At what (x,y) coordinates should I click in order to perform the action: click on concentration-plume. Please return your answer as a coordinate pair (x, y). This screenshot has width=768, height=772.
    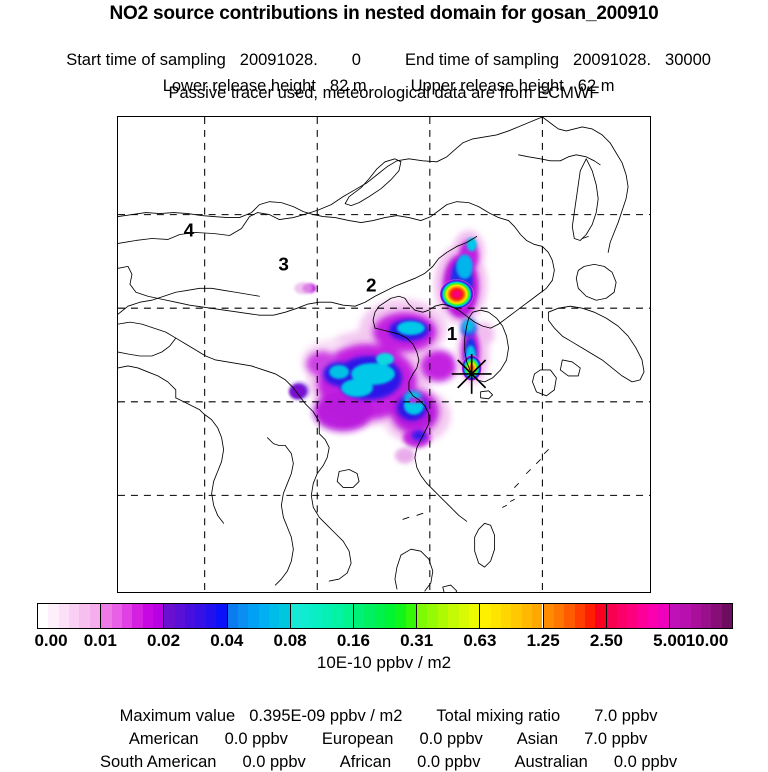
    Looking at the image, I should click on (392, 347).